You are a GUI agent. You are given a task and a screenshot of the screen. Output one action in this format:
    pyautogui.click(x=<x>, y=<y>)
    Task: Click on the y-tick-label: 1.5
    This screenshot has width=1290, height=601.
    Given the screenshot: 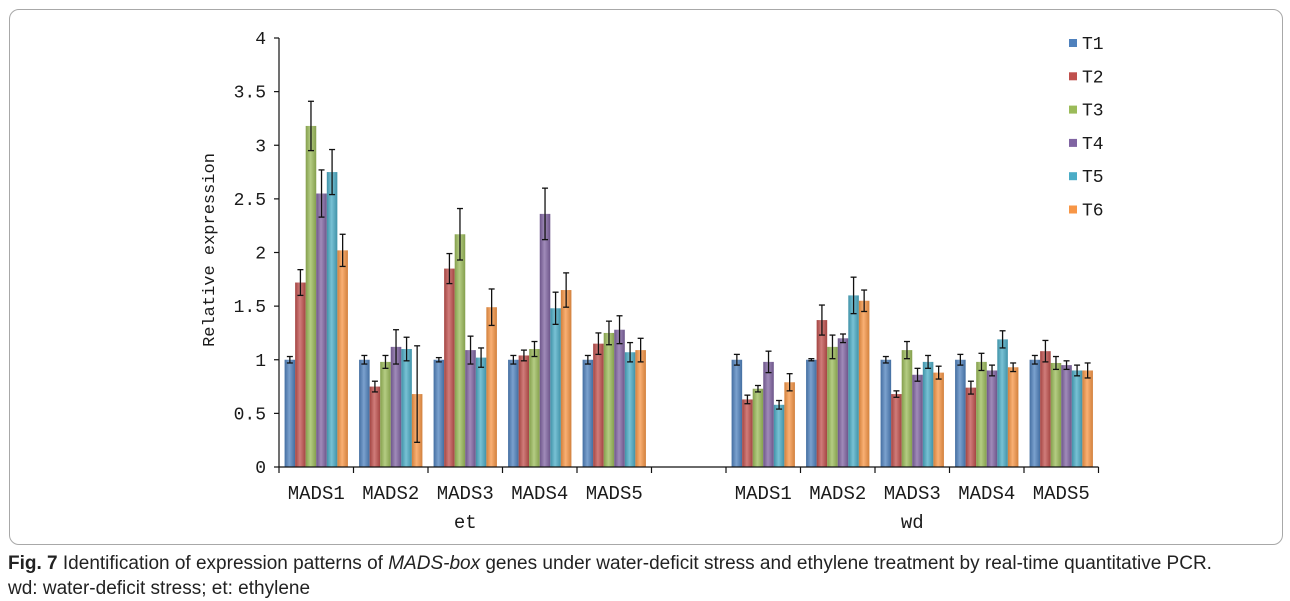 What is the action you would take?
    pyautogui.click(x=250, y=308)
    